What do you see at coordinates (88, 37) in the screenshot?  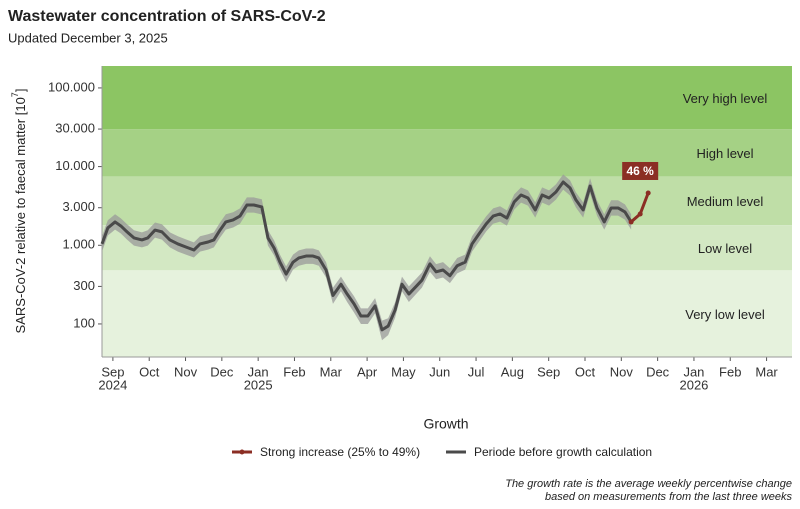 I see `chart-subtitle: Updated December 3, 2025` at bounding box center [88, 37].